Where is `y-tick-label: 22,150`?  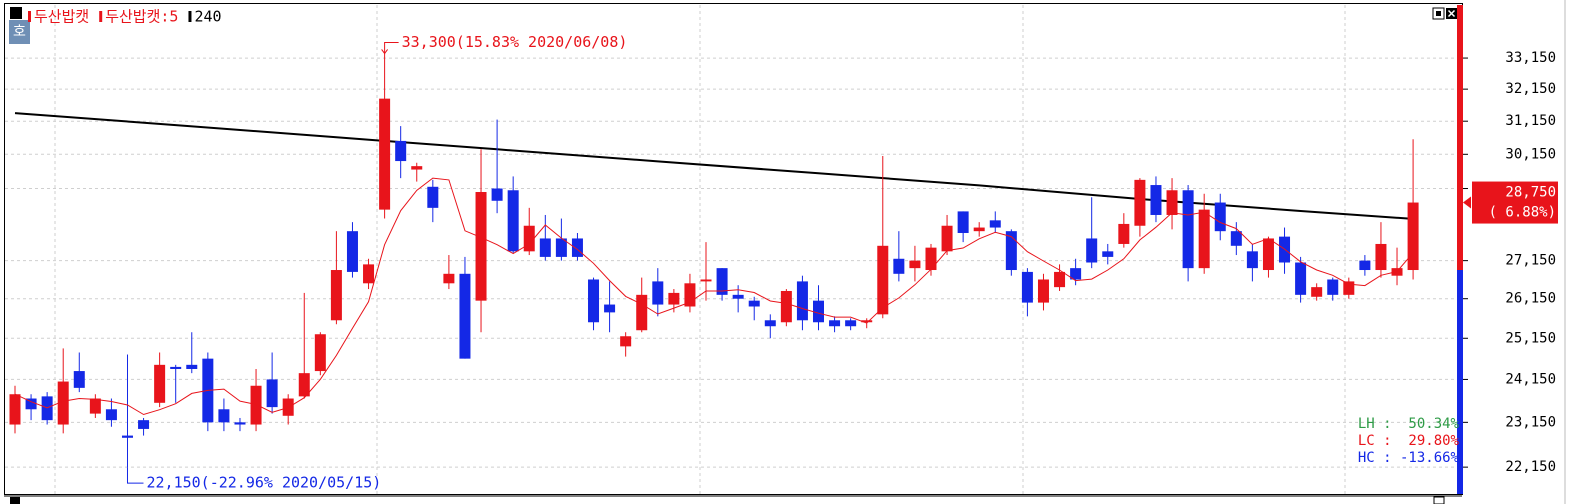 y-tick-label: 22,150 is located at coordinates (1530, 467).